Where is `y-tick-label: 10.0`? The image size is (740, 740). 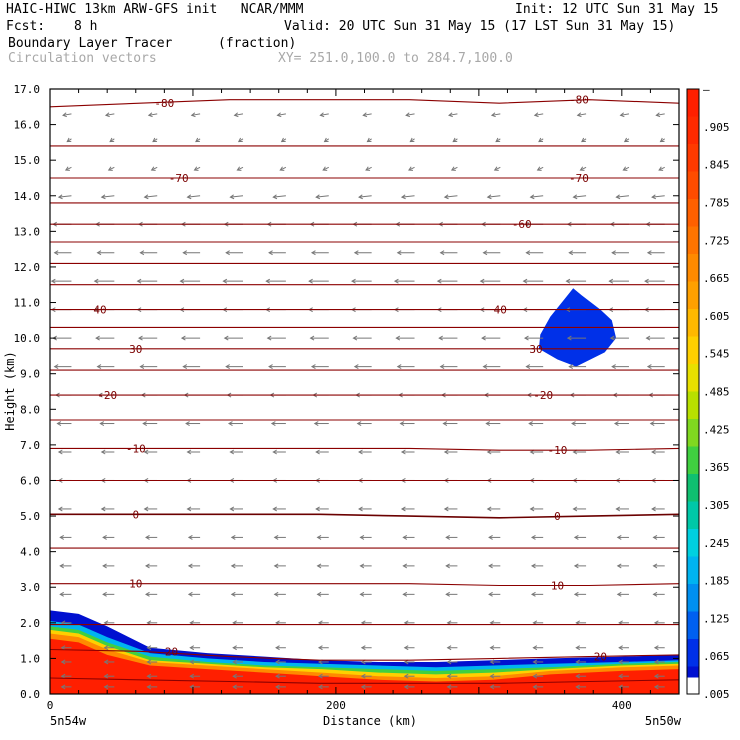
y-tick-label: 10.0 is located at coordinates (27, 338).